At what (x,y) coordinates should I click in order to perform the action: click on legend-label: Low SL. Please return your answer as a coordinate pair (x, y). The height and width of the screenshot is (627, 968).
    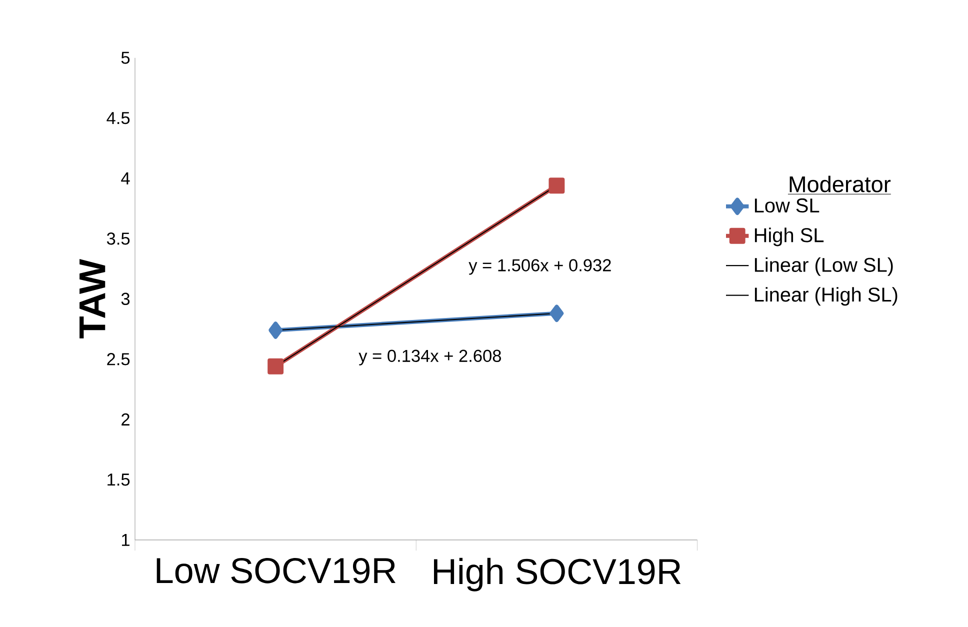
    Looking at the image, I should click on (787, 205).